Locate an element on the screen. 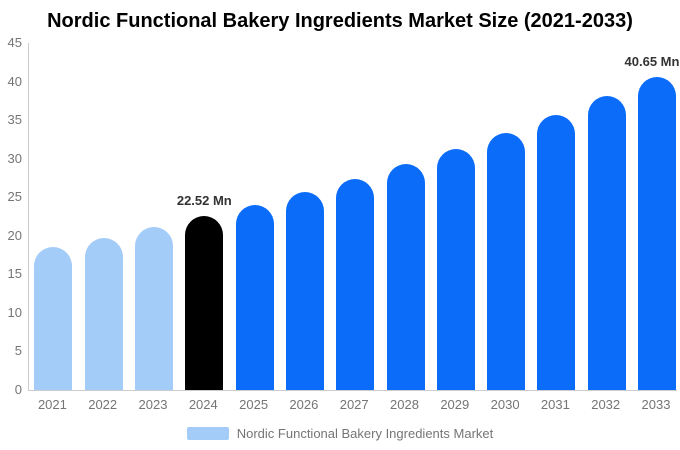 Image resolution: width=680 pixels, height=450 pixels. y-tick-25: 25 is located at coordinates (14, 197).